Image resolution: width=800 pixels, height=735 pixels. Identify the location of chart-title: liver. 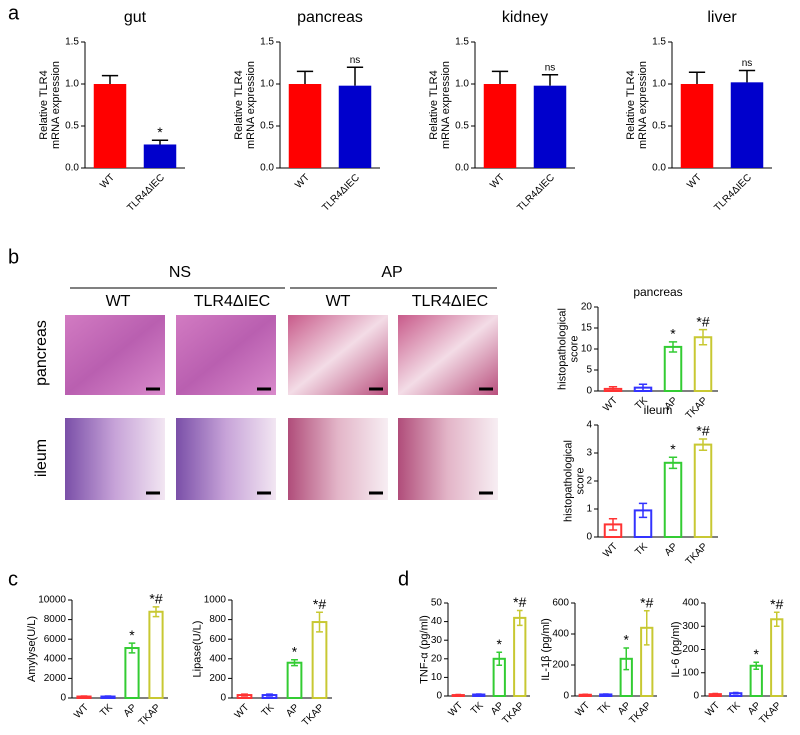
(722, 17).